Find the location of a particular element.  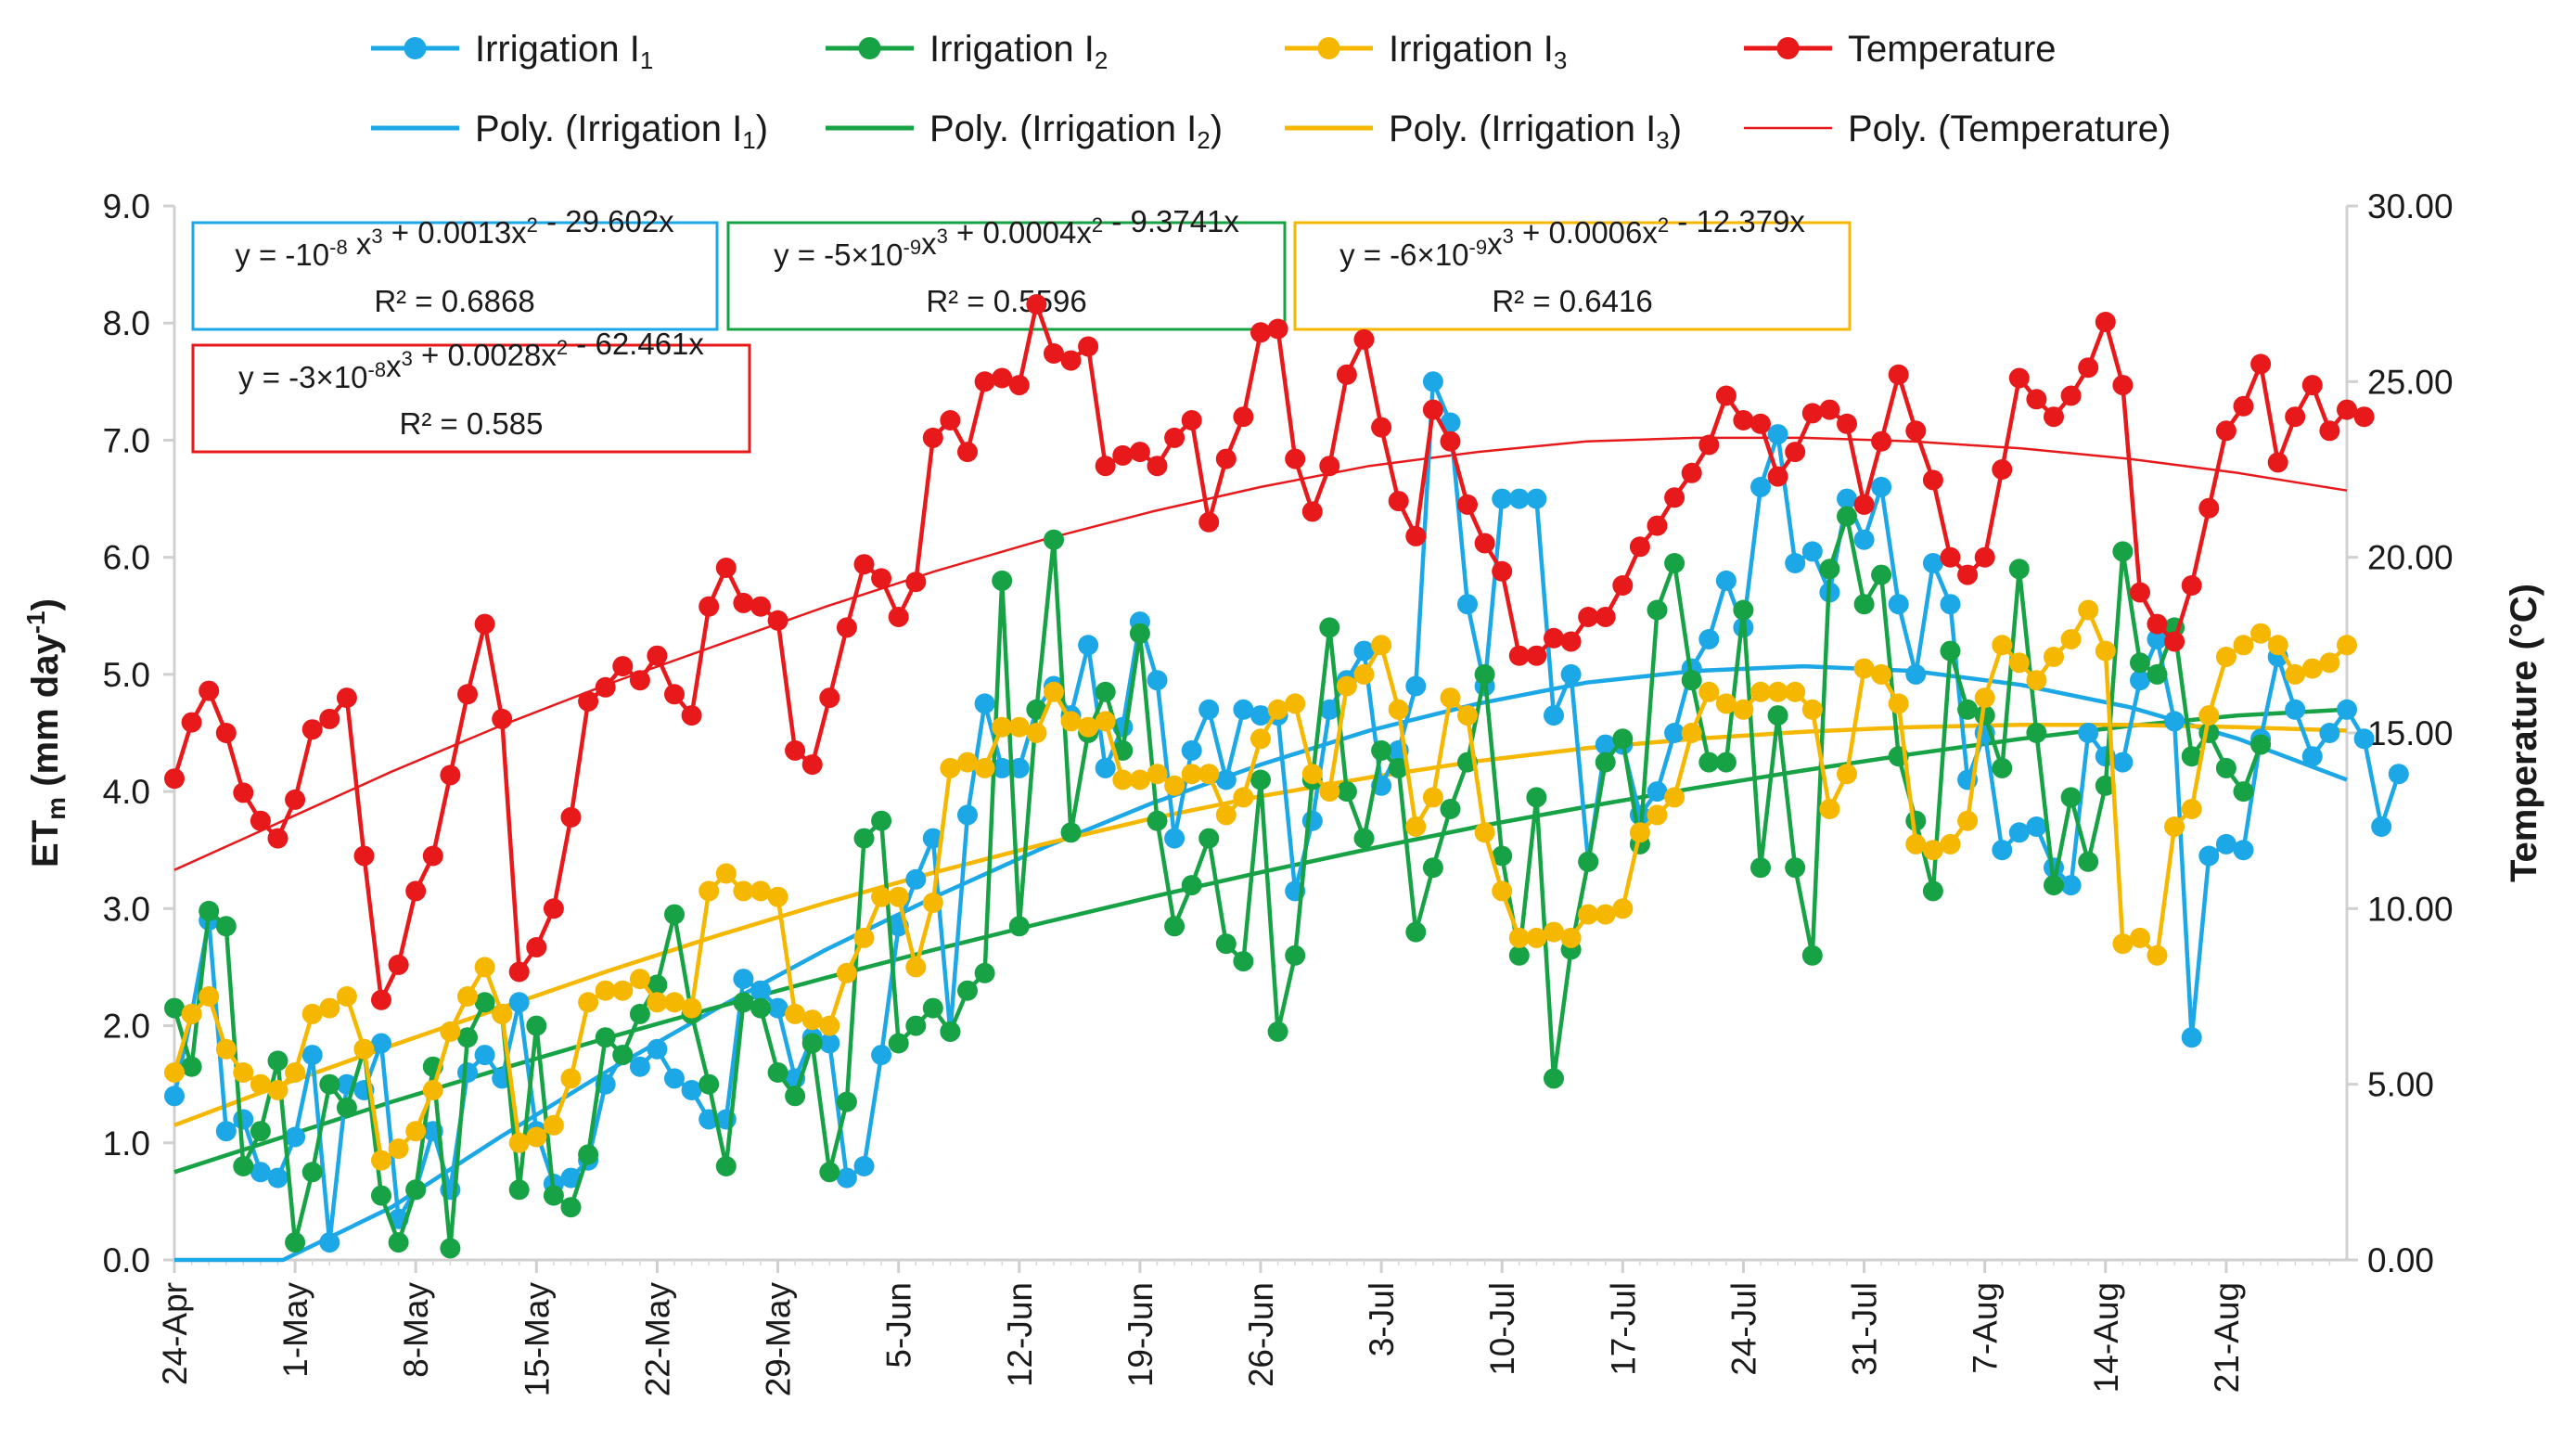

legend-item-poly-irrigation-i3-: Poly. (Irrigation I3) is located at coordinates (1483, 131).